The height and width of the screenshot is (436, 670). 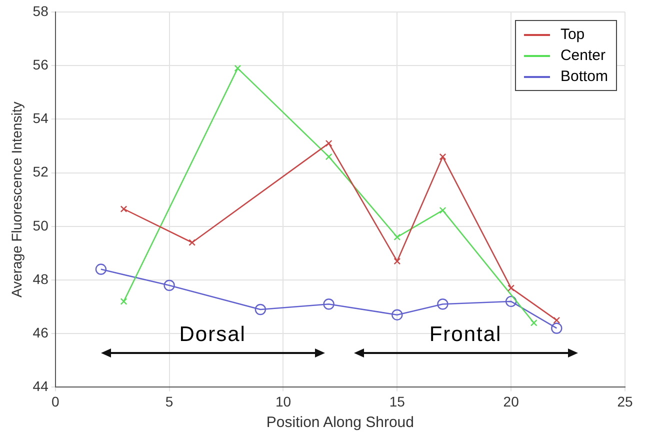 I want to click on x-tick-label: 0, so click(x=55, y=401).